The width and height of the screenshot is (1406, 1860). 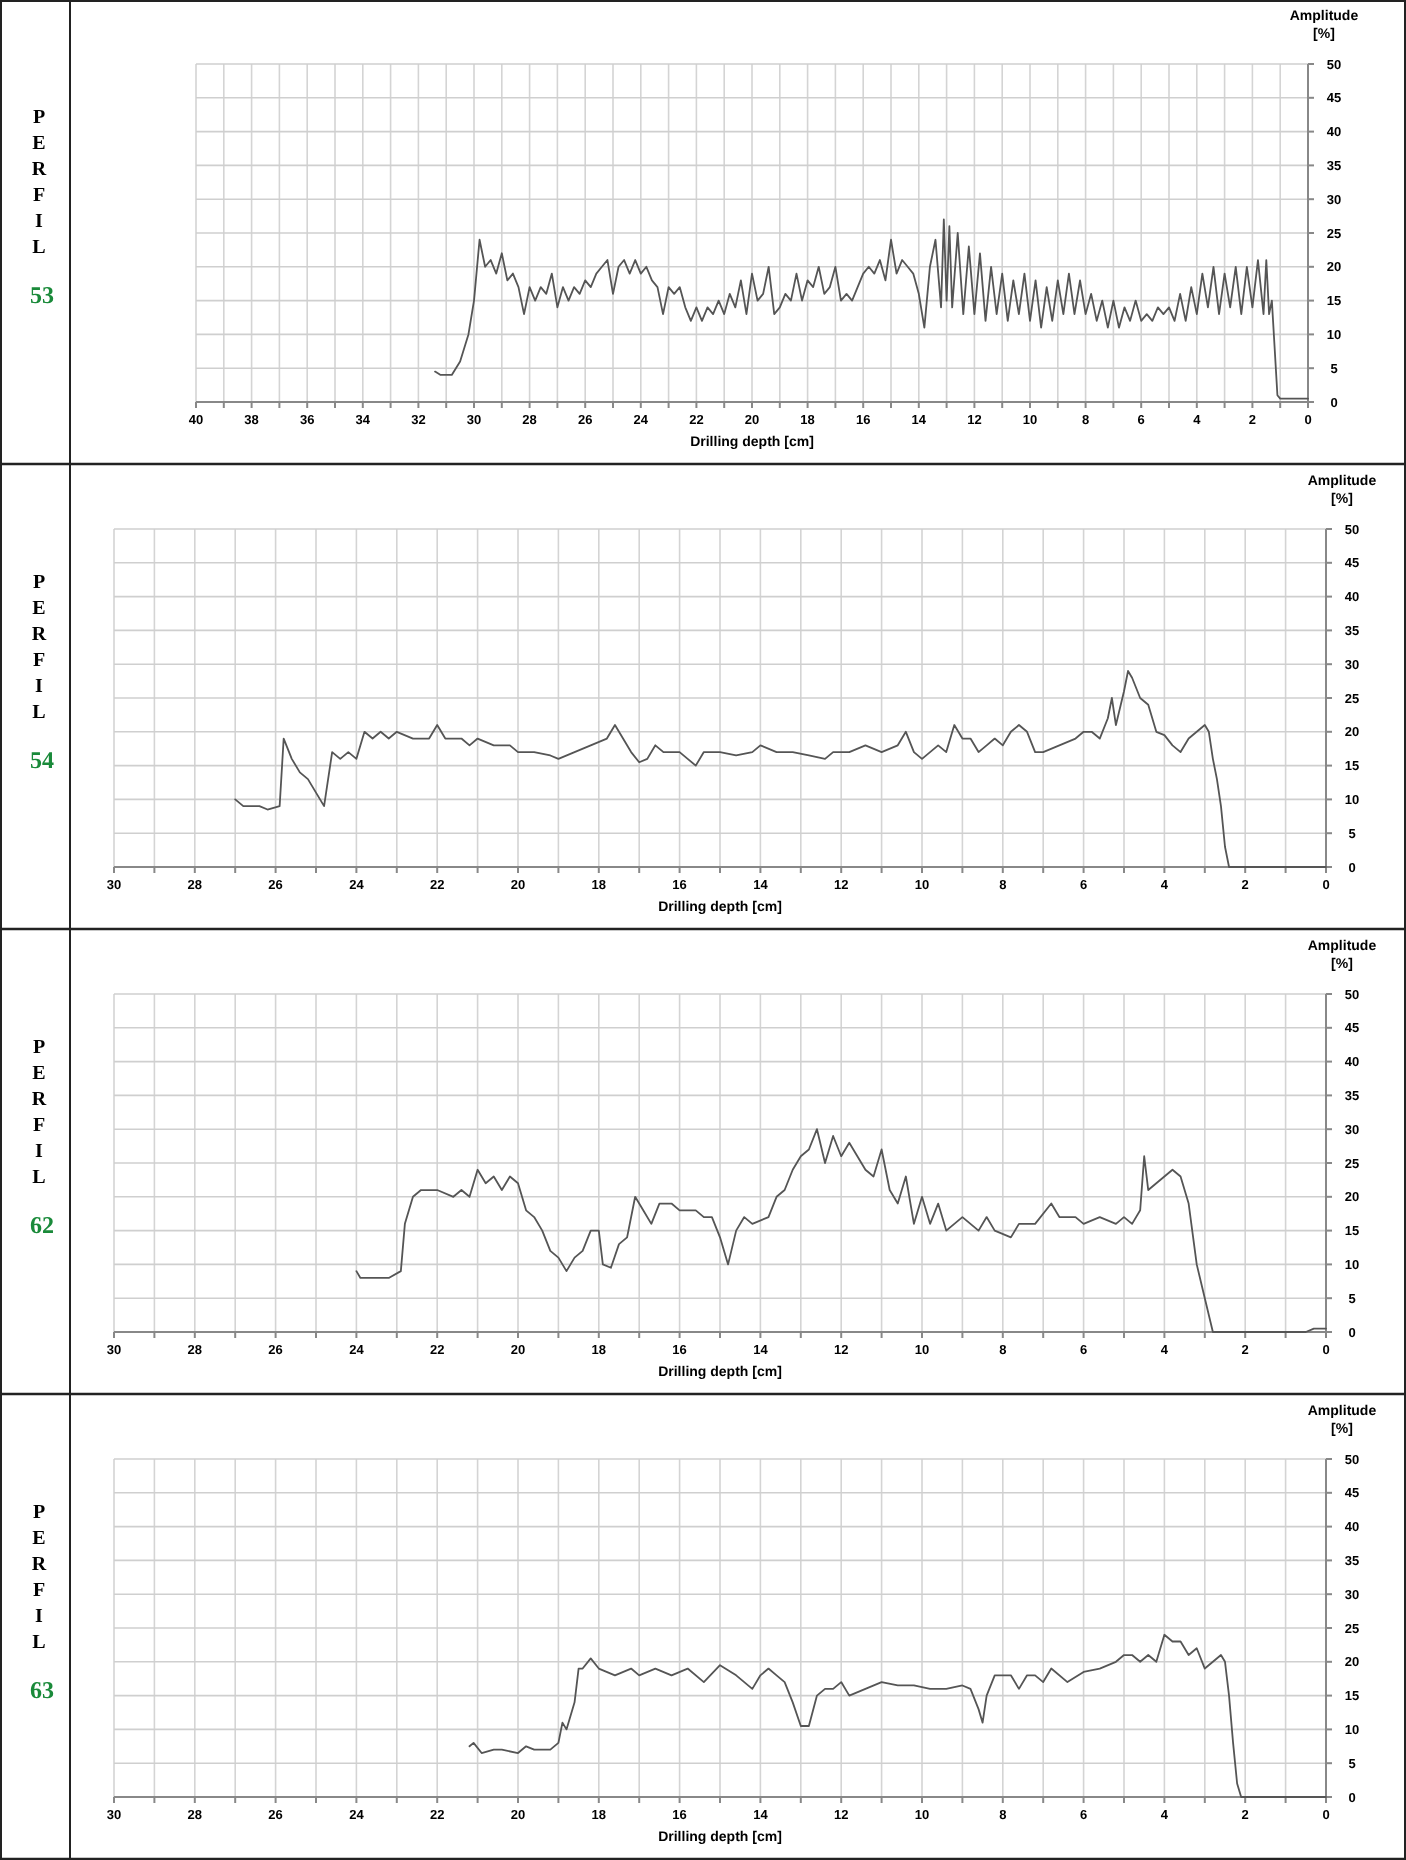 What do you see at coordinates (39, 1137) in the screenshot?
I see `text: PERFIL 62` at bounding box center [39, 1137].